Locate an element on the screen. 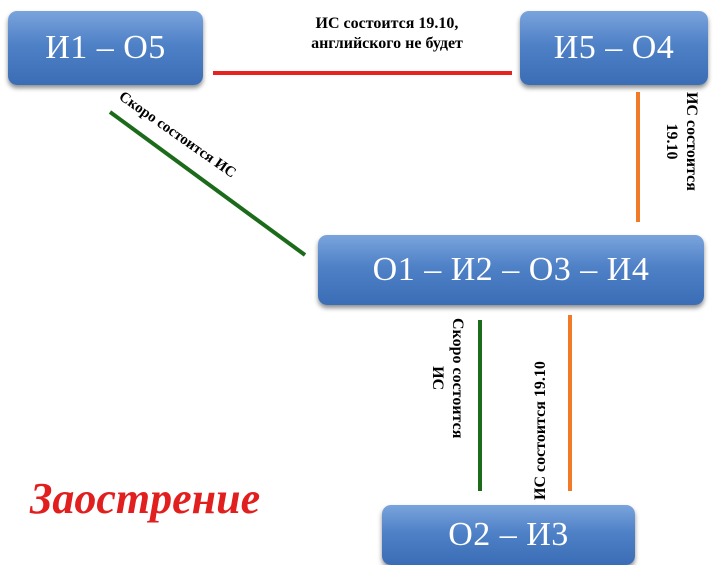 Image resolution: width=713 pixels, height=565 pixels. edge-n1-n3 is located at coordinates (207, 183).